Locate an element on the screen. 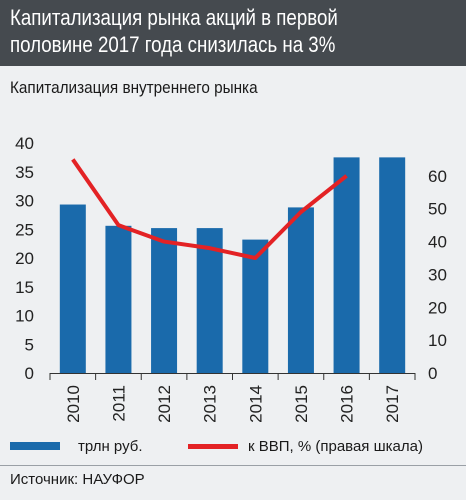  y-left-tick-label: 0 is located at coordinates (29, 373).